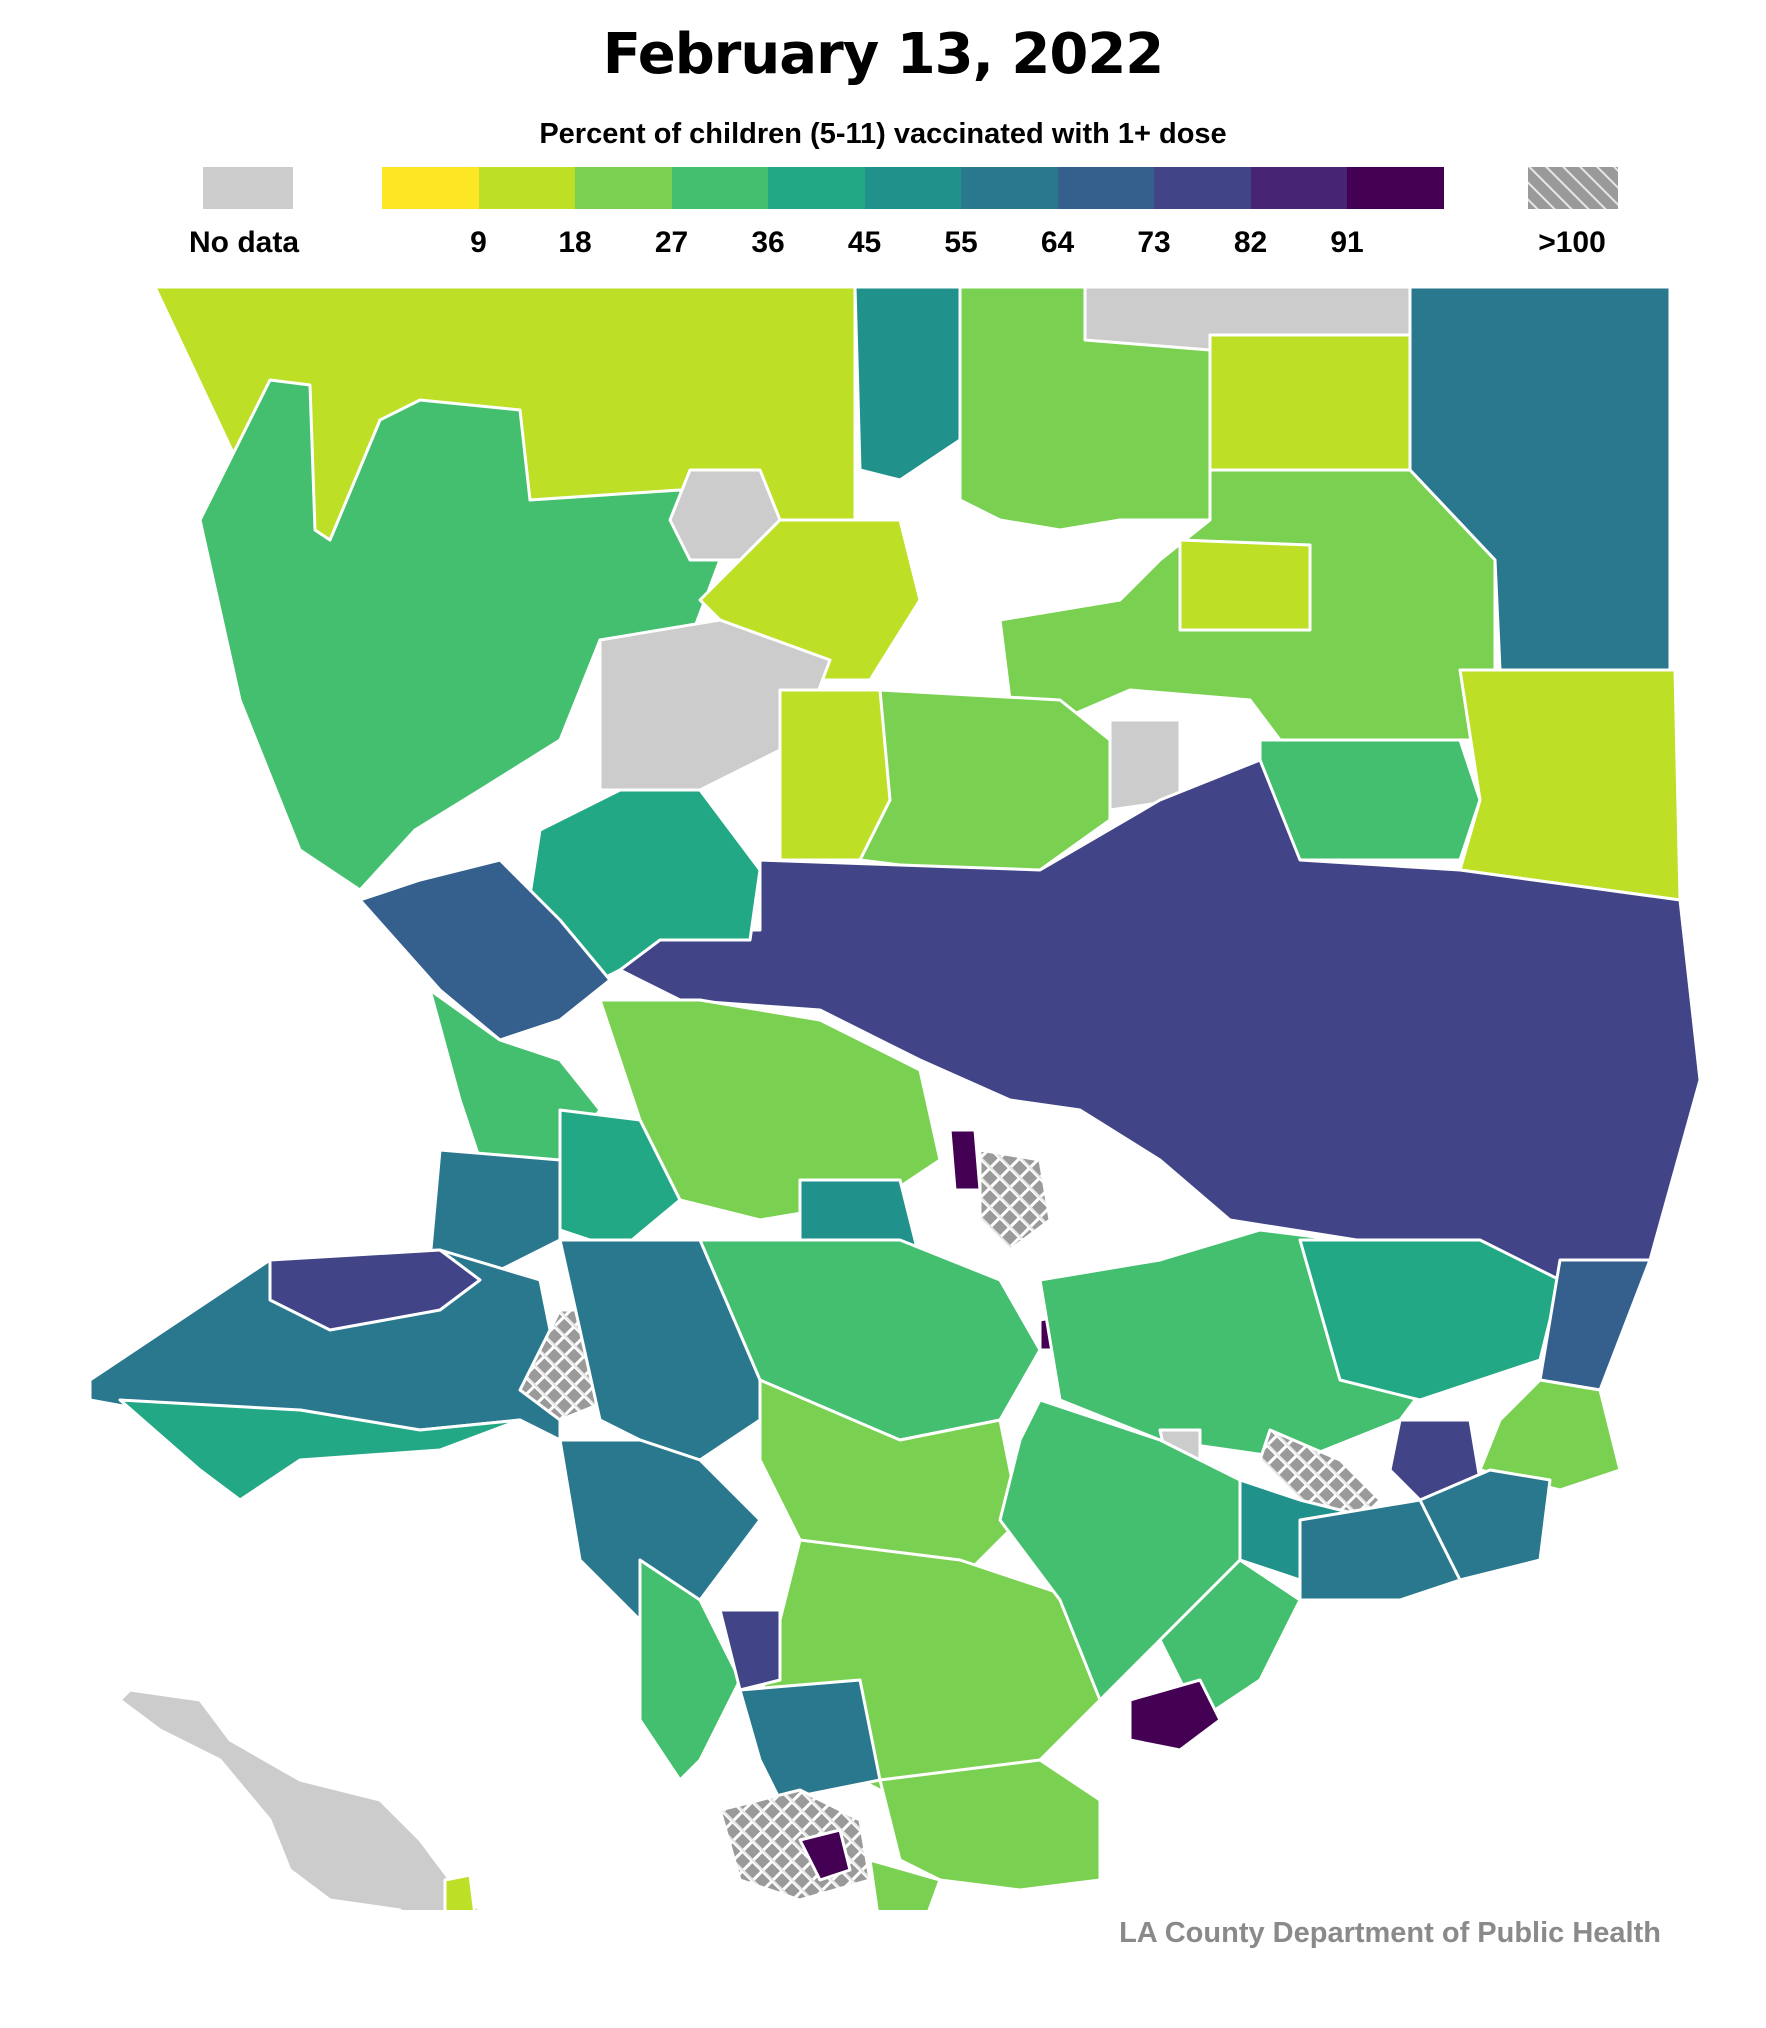 The height and width of the screenshot is (2028, 1766). I want to click on region-east-teal2, so click(1430, 1320).